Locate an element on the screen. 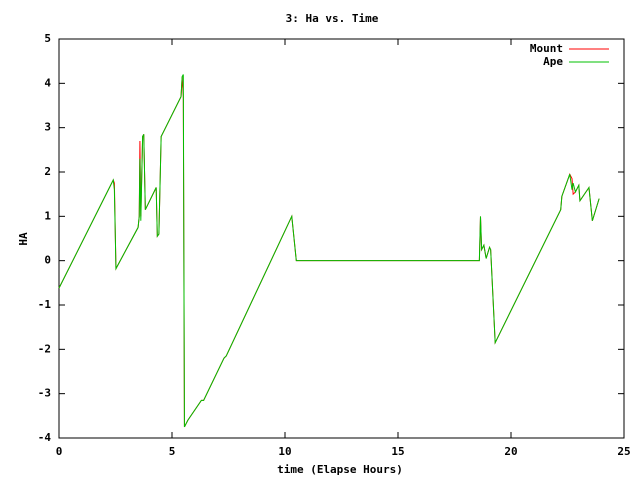  y-tick-label: 1 is located at coordinates (47, 215).